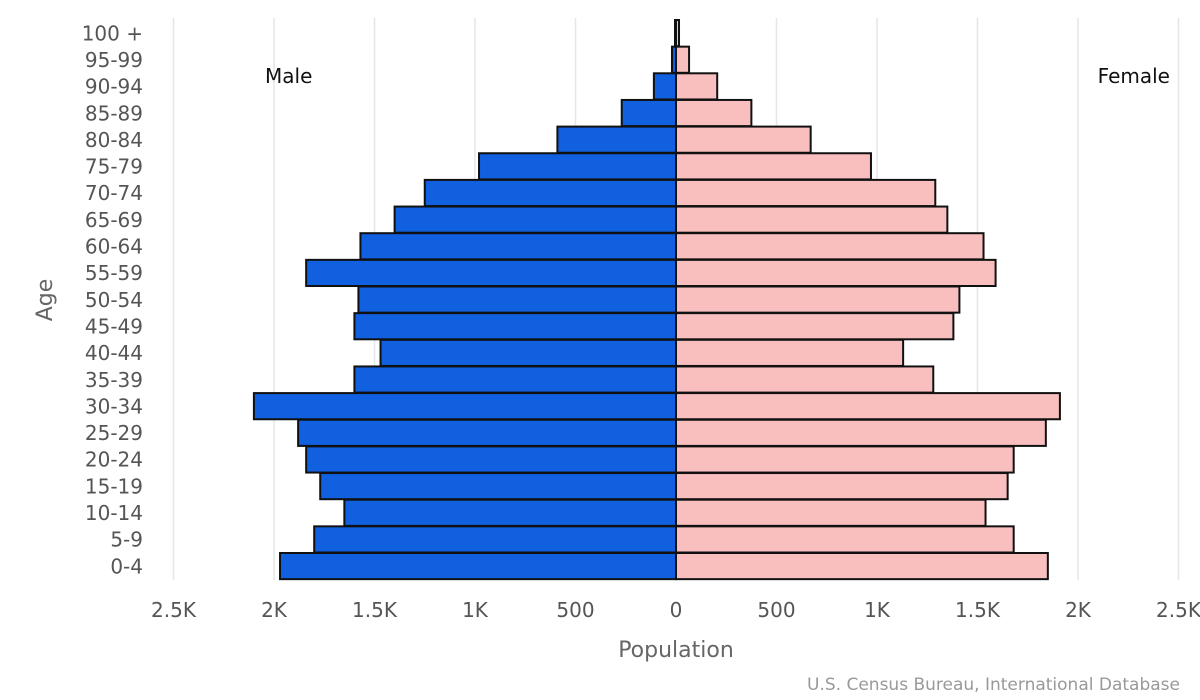  What do you see at coordinates (114, 247) in the screenshot?
I see `y-tick-label: 60-64` at bounding box center [114, 247].